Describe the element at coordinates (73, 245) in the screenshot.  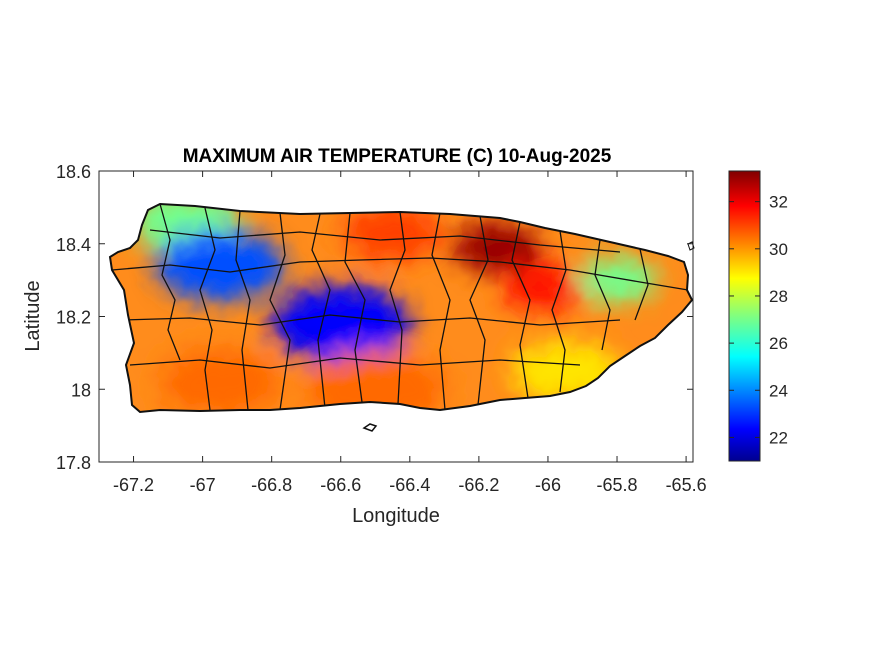
I see `y-tick-label: 18.4` at that location.